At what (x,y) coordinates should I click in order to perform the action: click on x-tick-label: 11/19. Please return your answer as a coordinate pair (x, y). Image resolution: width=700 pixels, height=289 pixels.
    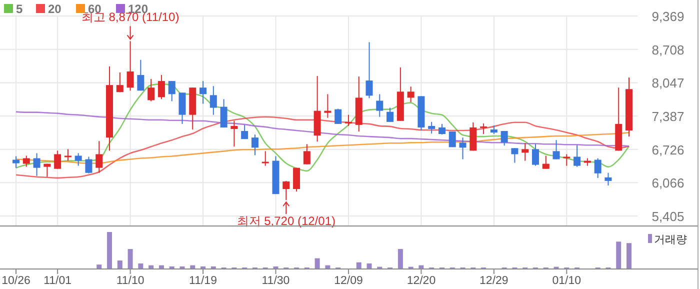
    Looking at the image, I should click on (203, 281).